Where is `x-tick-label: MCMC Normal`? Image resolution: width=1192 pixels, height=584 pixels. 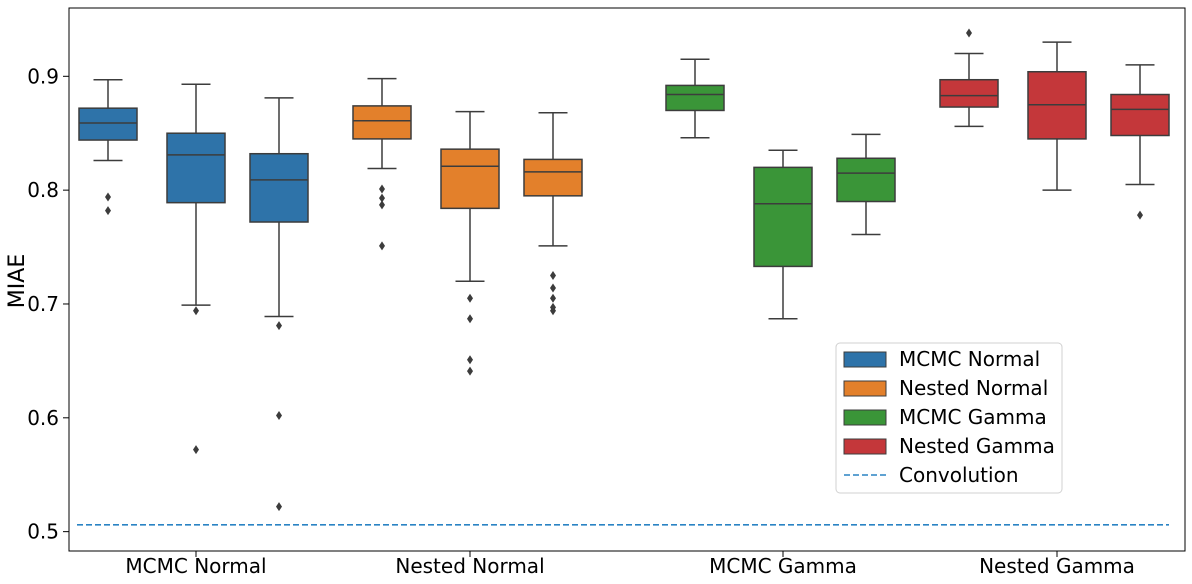
x-tick-label: MCMC Normal is located at coordinates (195, 566).